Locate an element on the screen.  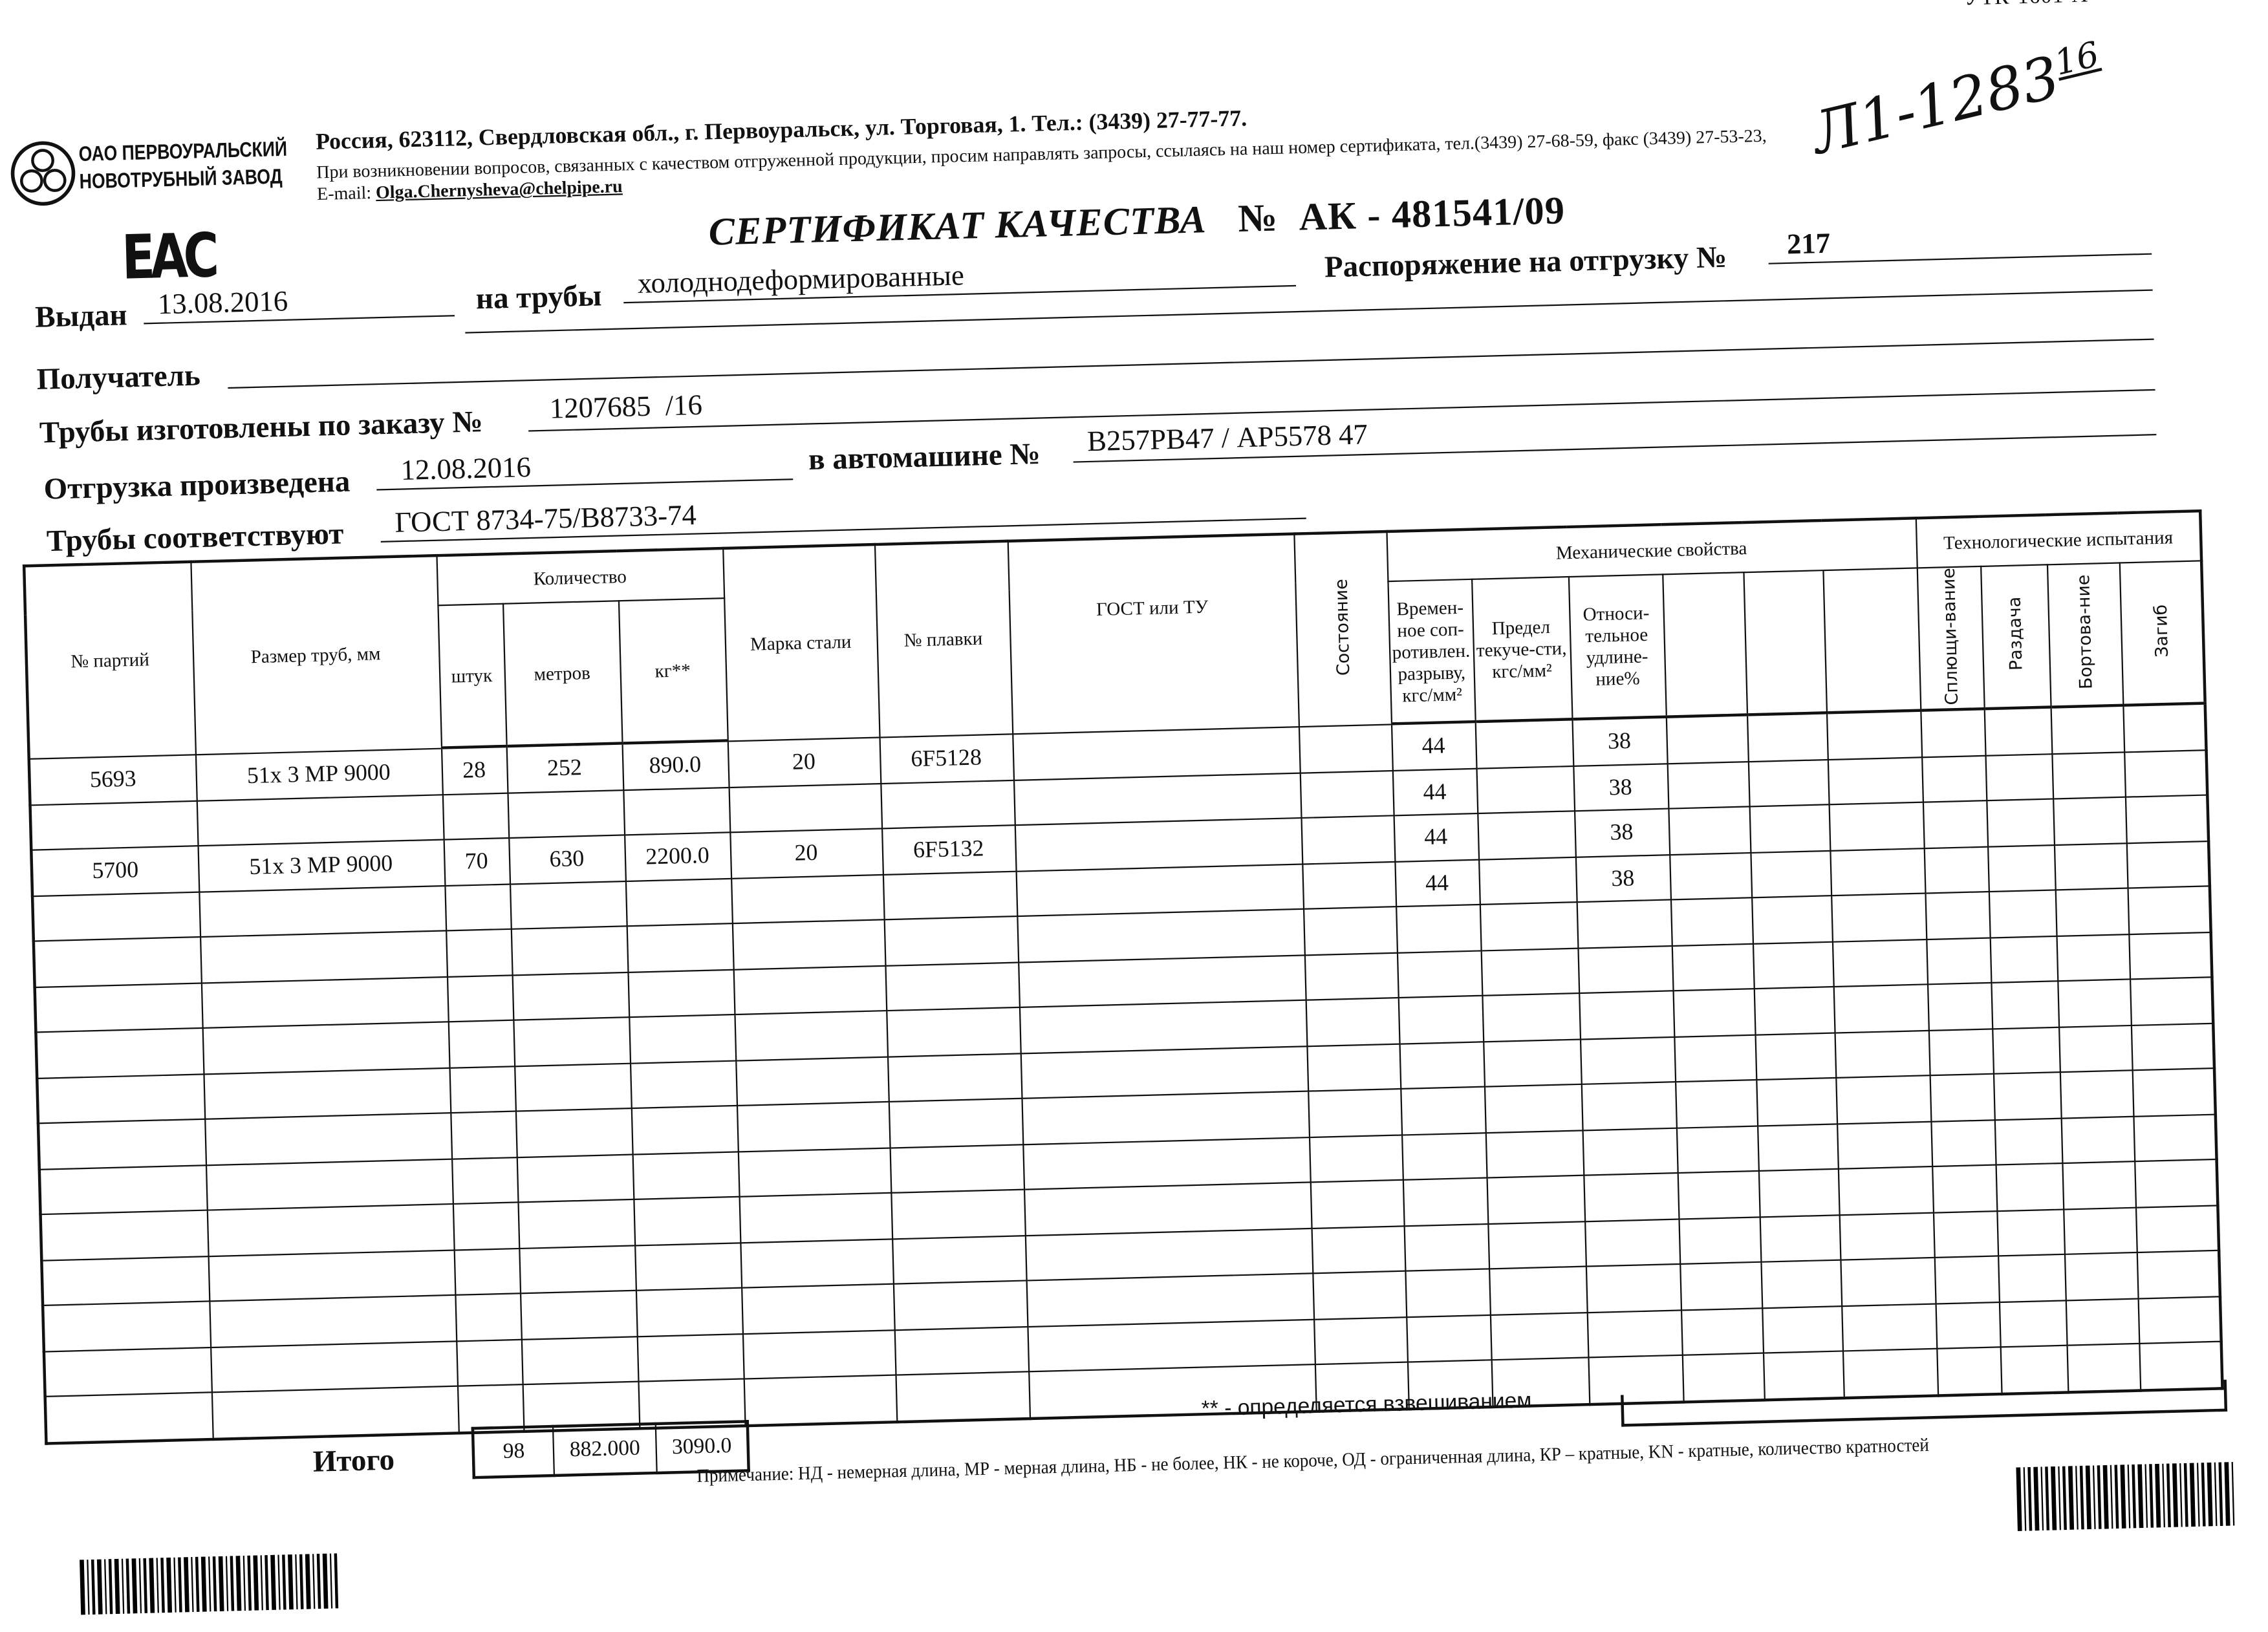
cell-elongation: 38 is located at coordinates (1619, 742).